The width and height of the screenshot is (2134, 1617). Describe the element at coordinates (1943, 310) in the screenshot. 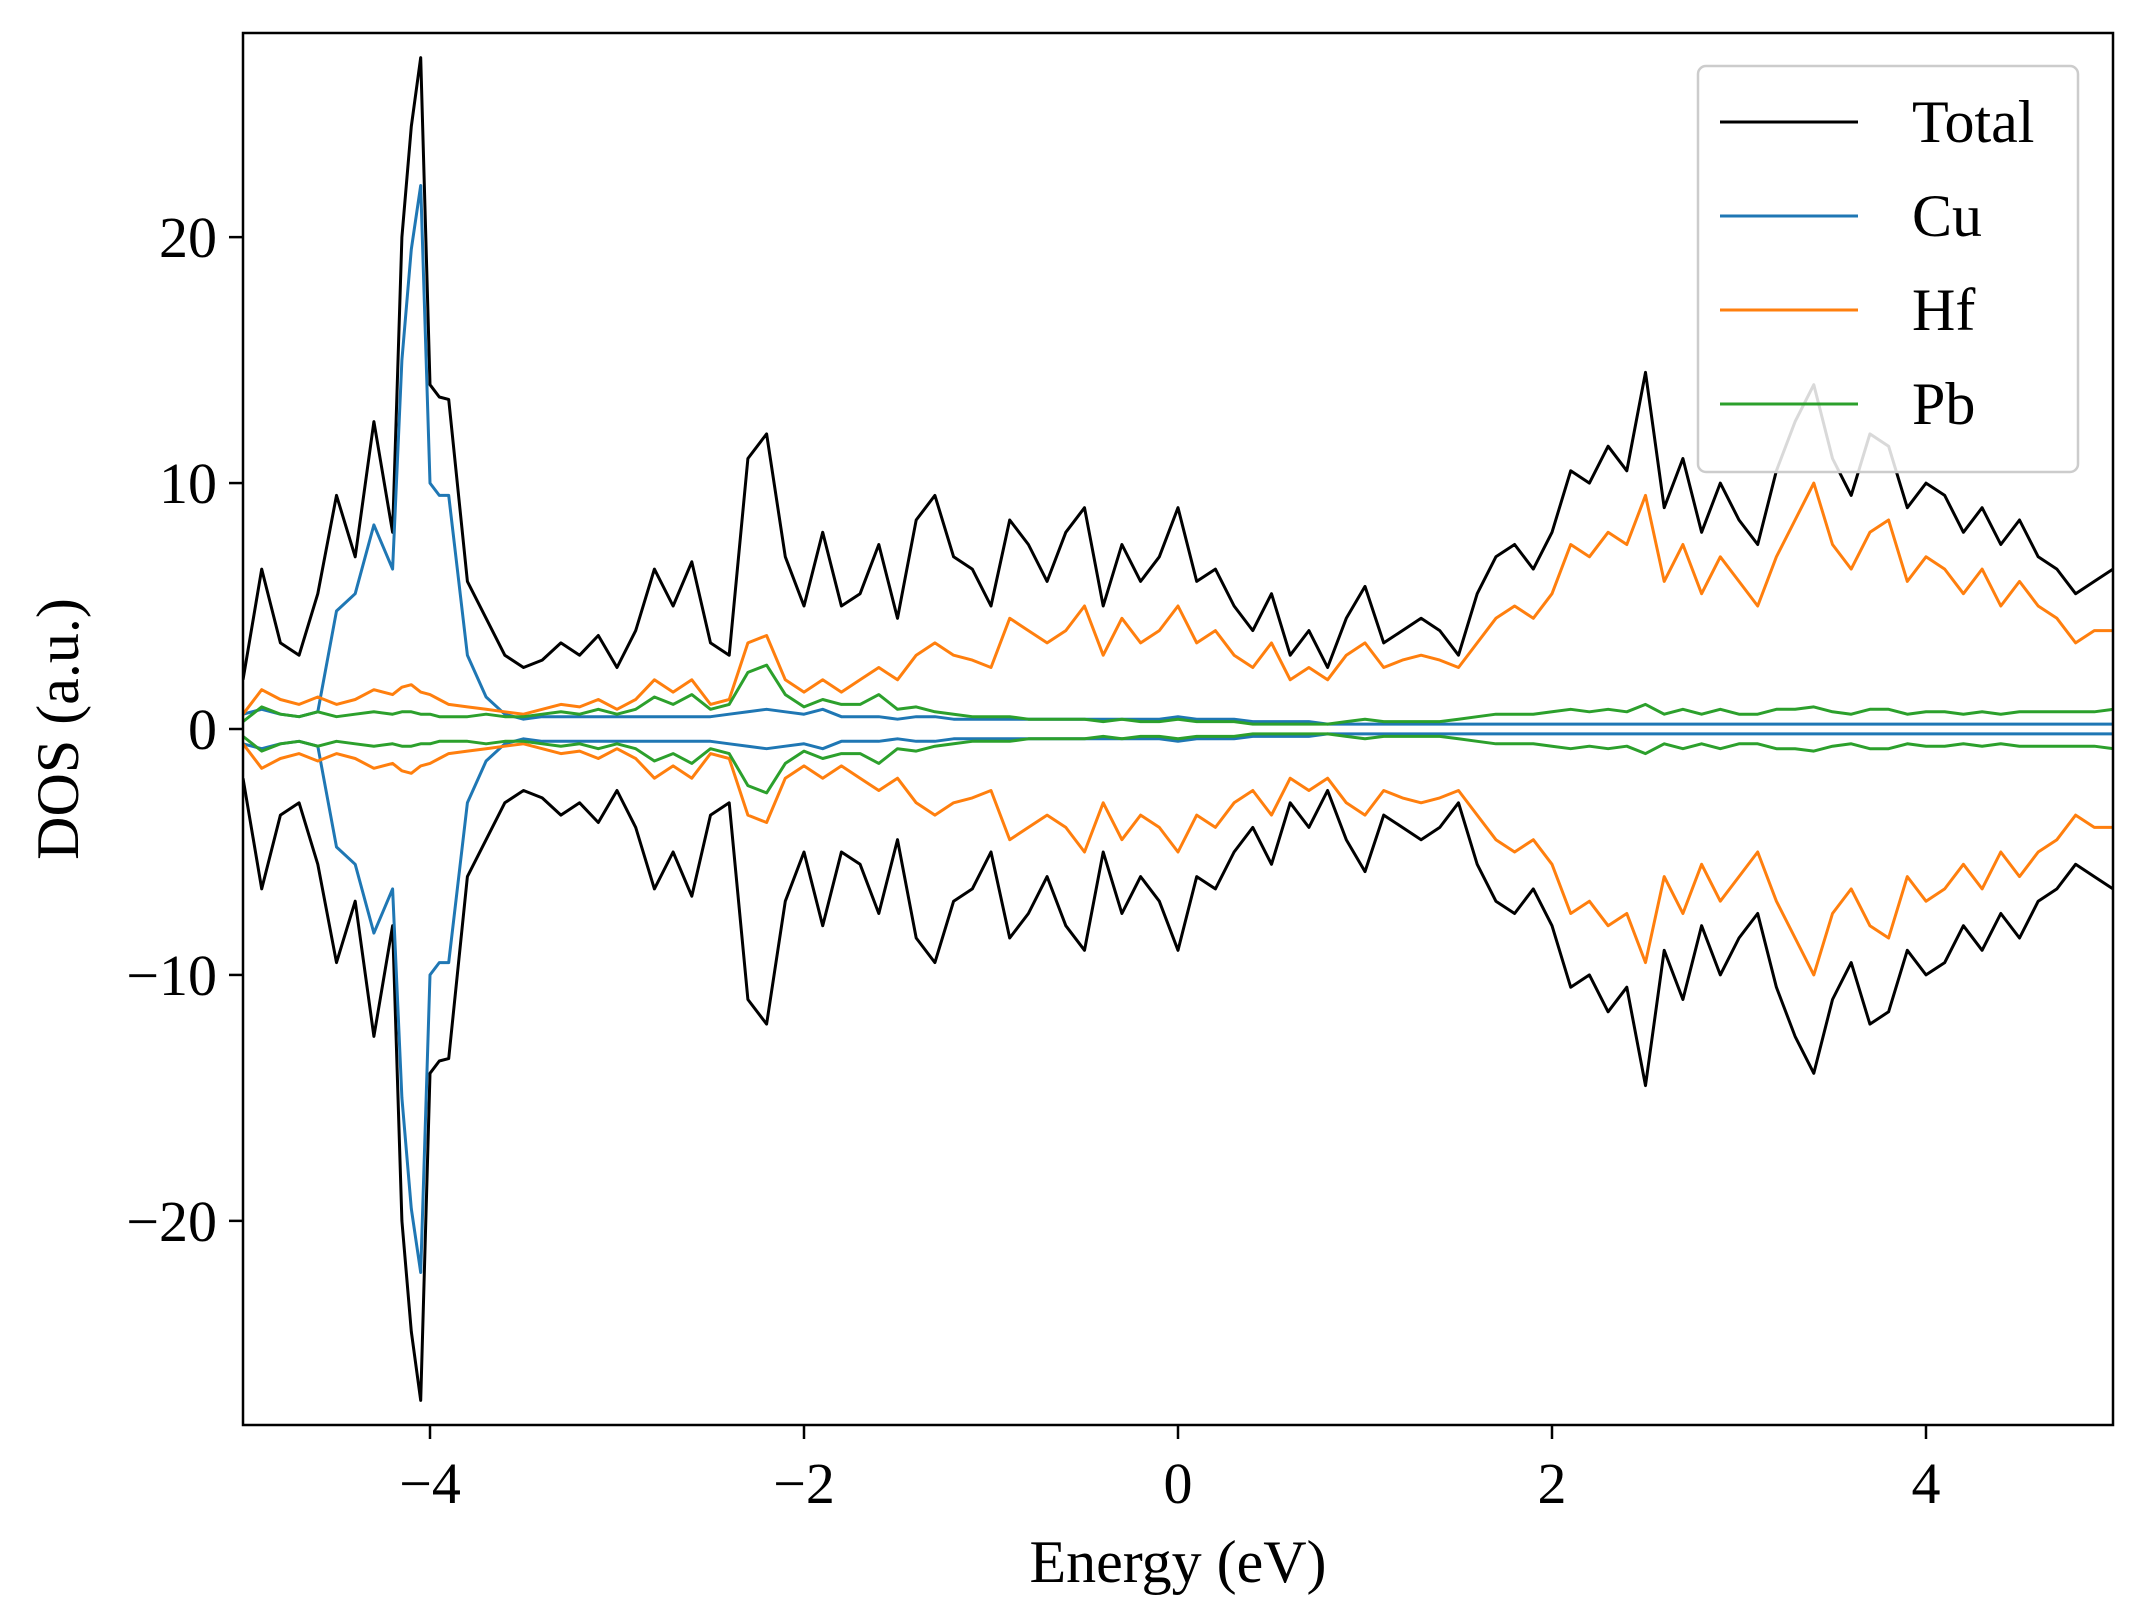

I see `legend-label-hf: Hf` at that location.